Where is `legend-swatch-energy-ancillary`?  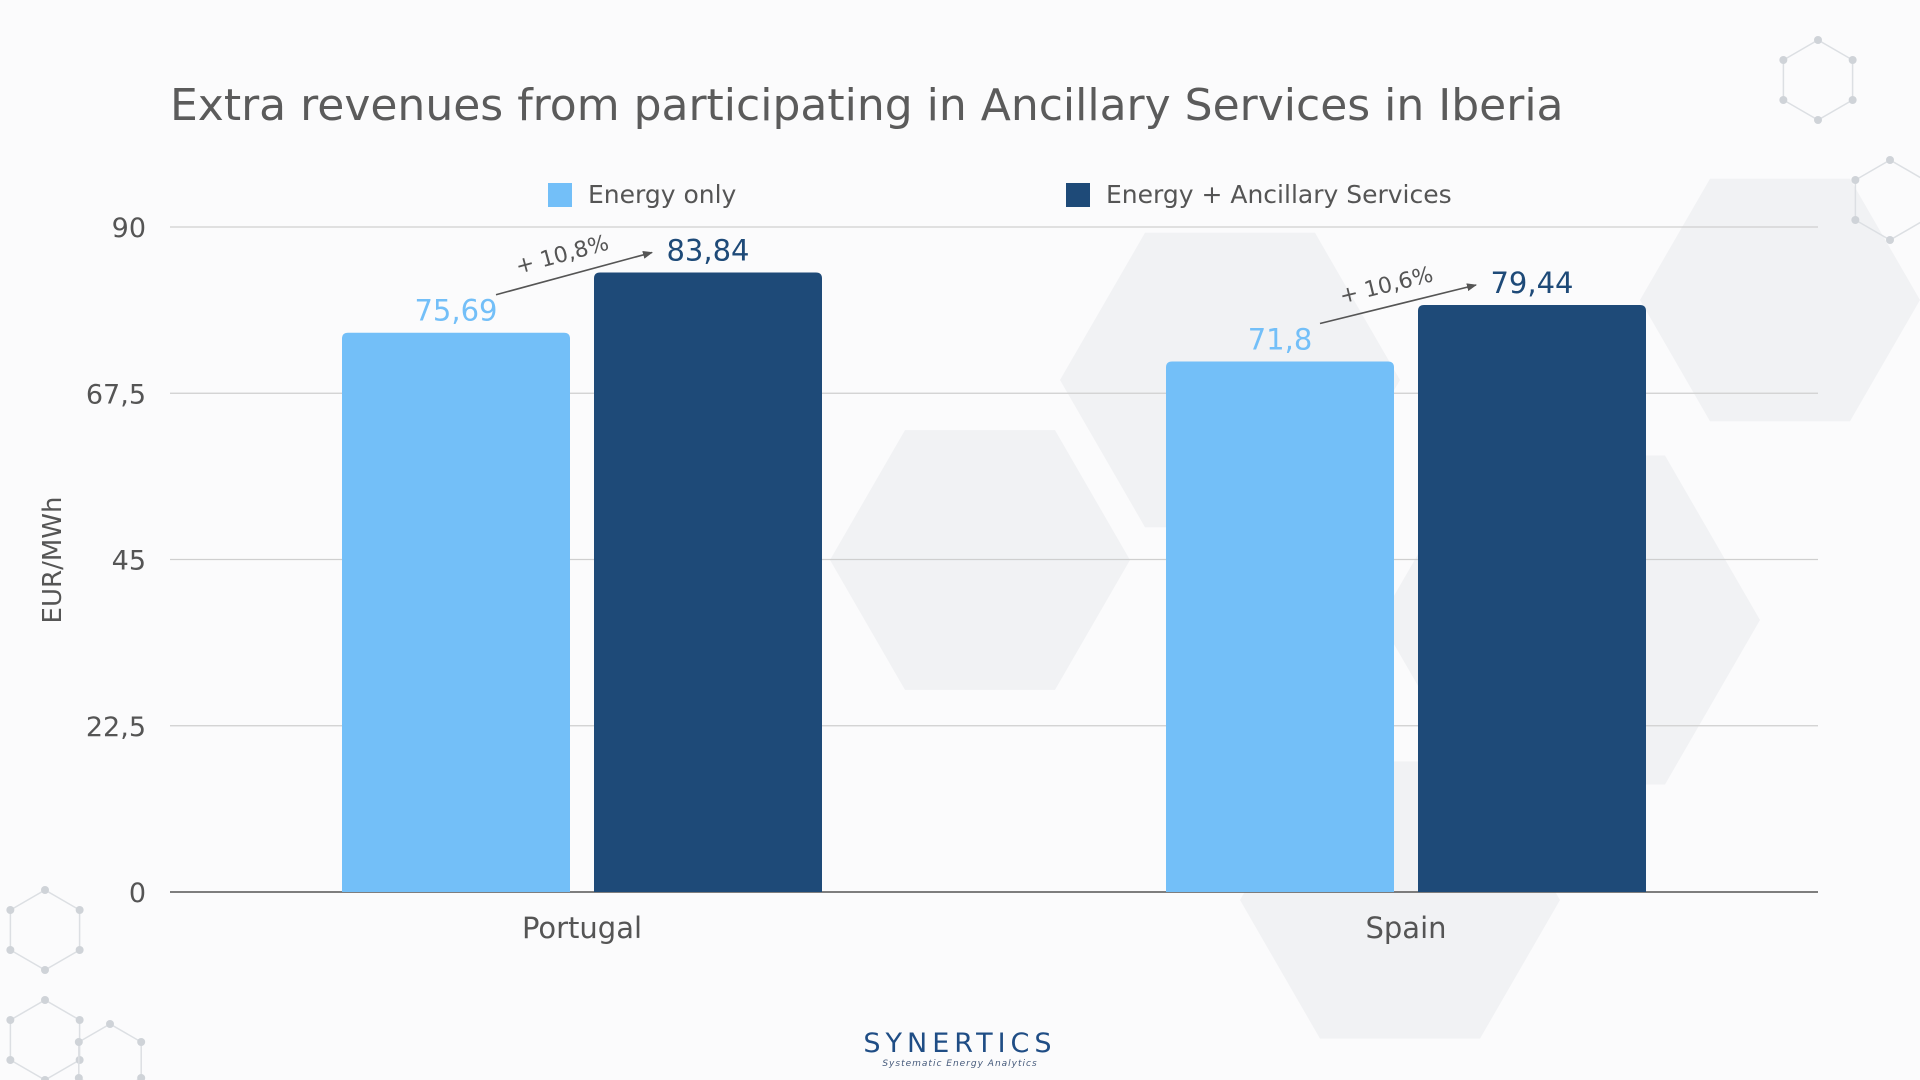 legend-swatch-energy-ancillary is located at coordinates (1078, 194).